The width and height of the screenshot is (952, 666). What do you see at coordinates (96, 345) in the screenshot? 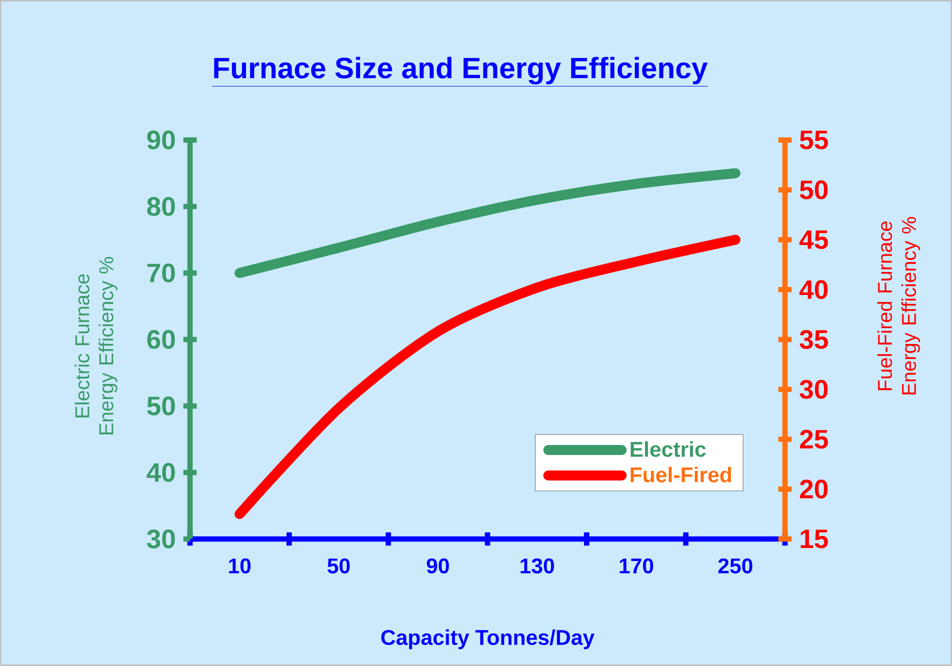
I see `y-axis-title: Electric Furnace Energy Efficiency %` at bounding box center [96, 345].